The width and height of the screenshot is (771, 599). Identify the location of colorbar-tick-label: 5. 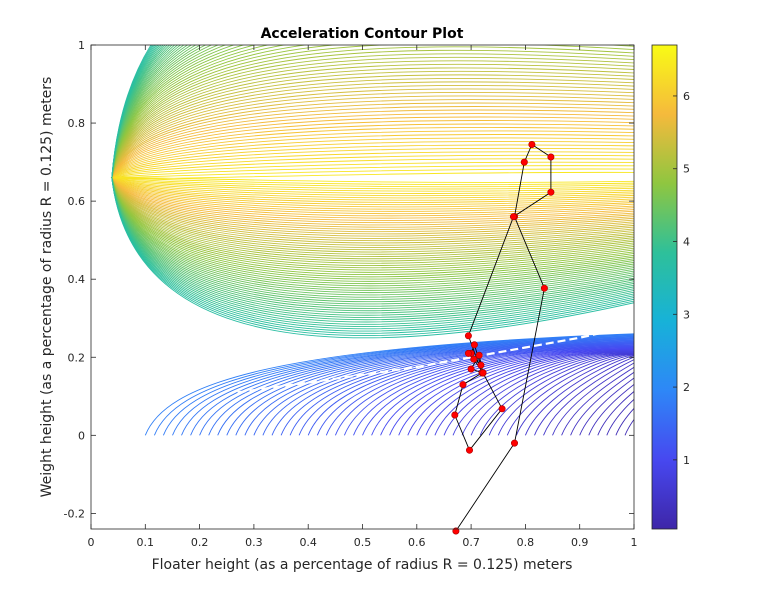
(686, 169).